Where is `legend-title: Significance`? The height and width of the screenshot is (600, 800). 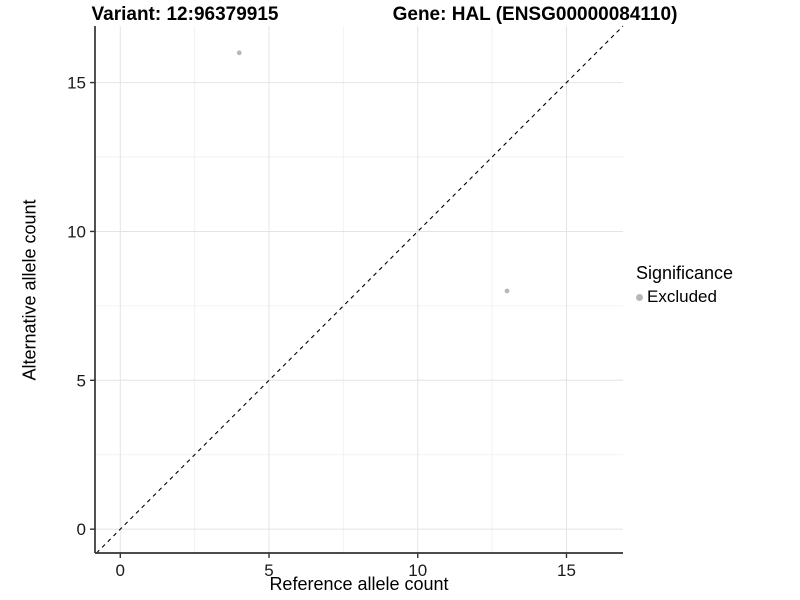
legend-title: Significance is located at coordinates (685, 273).